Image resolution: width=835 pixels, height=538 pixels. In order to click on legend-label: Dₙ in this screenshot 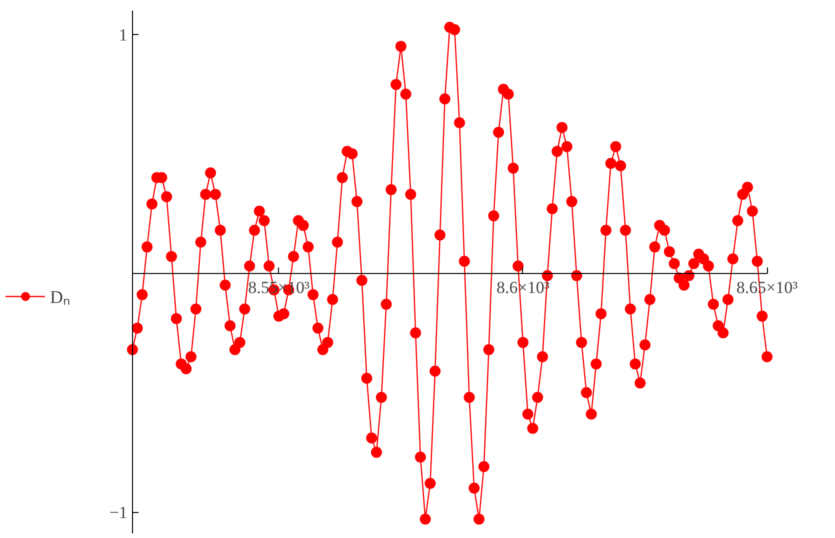, I will do `click(60, 297)`.